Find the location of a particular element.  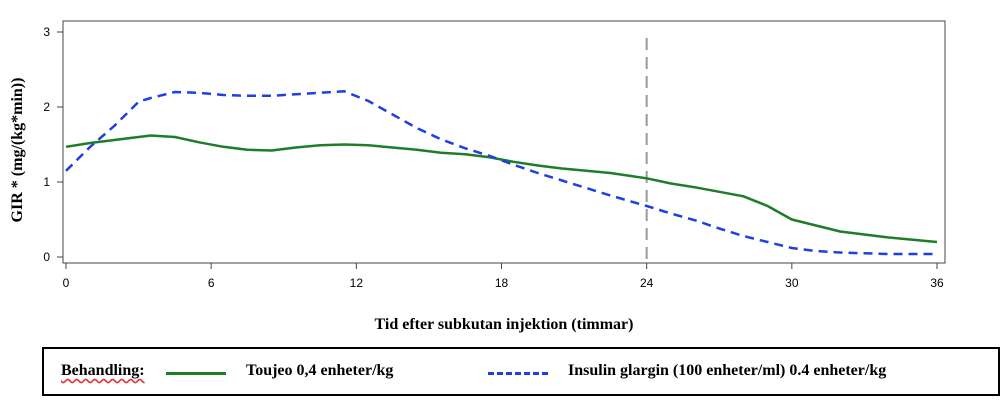

x-tick-label: 18 is located at coordinates (502, 283).